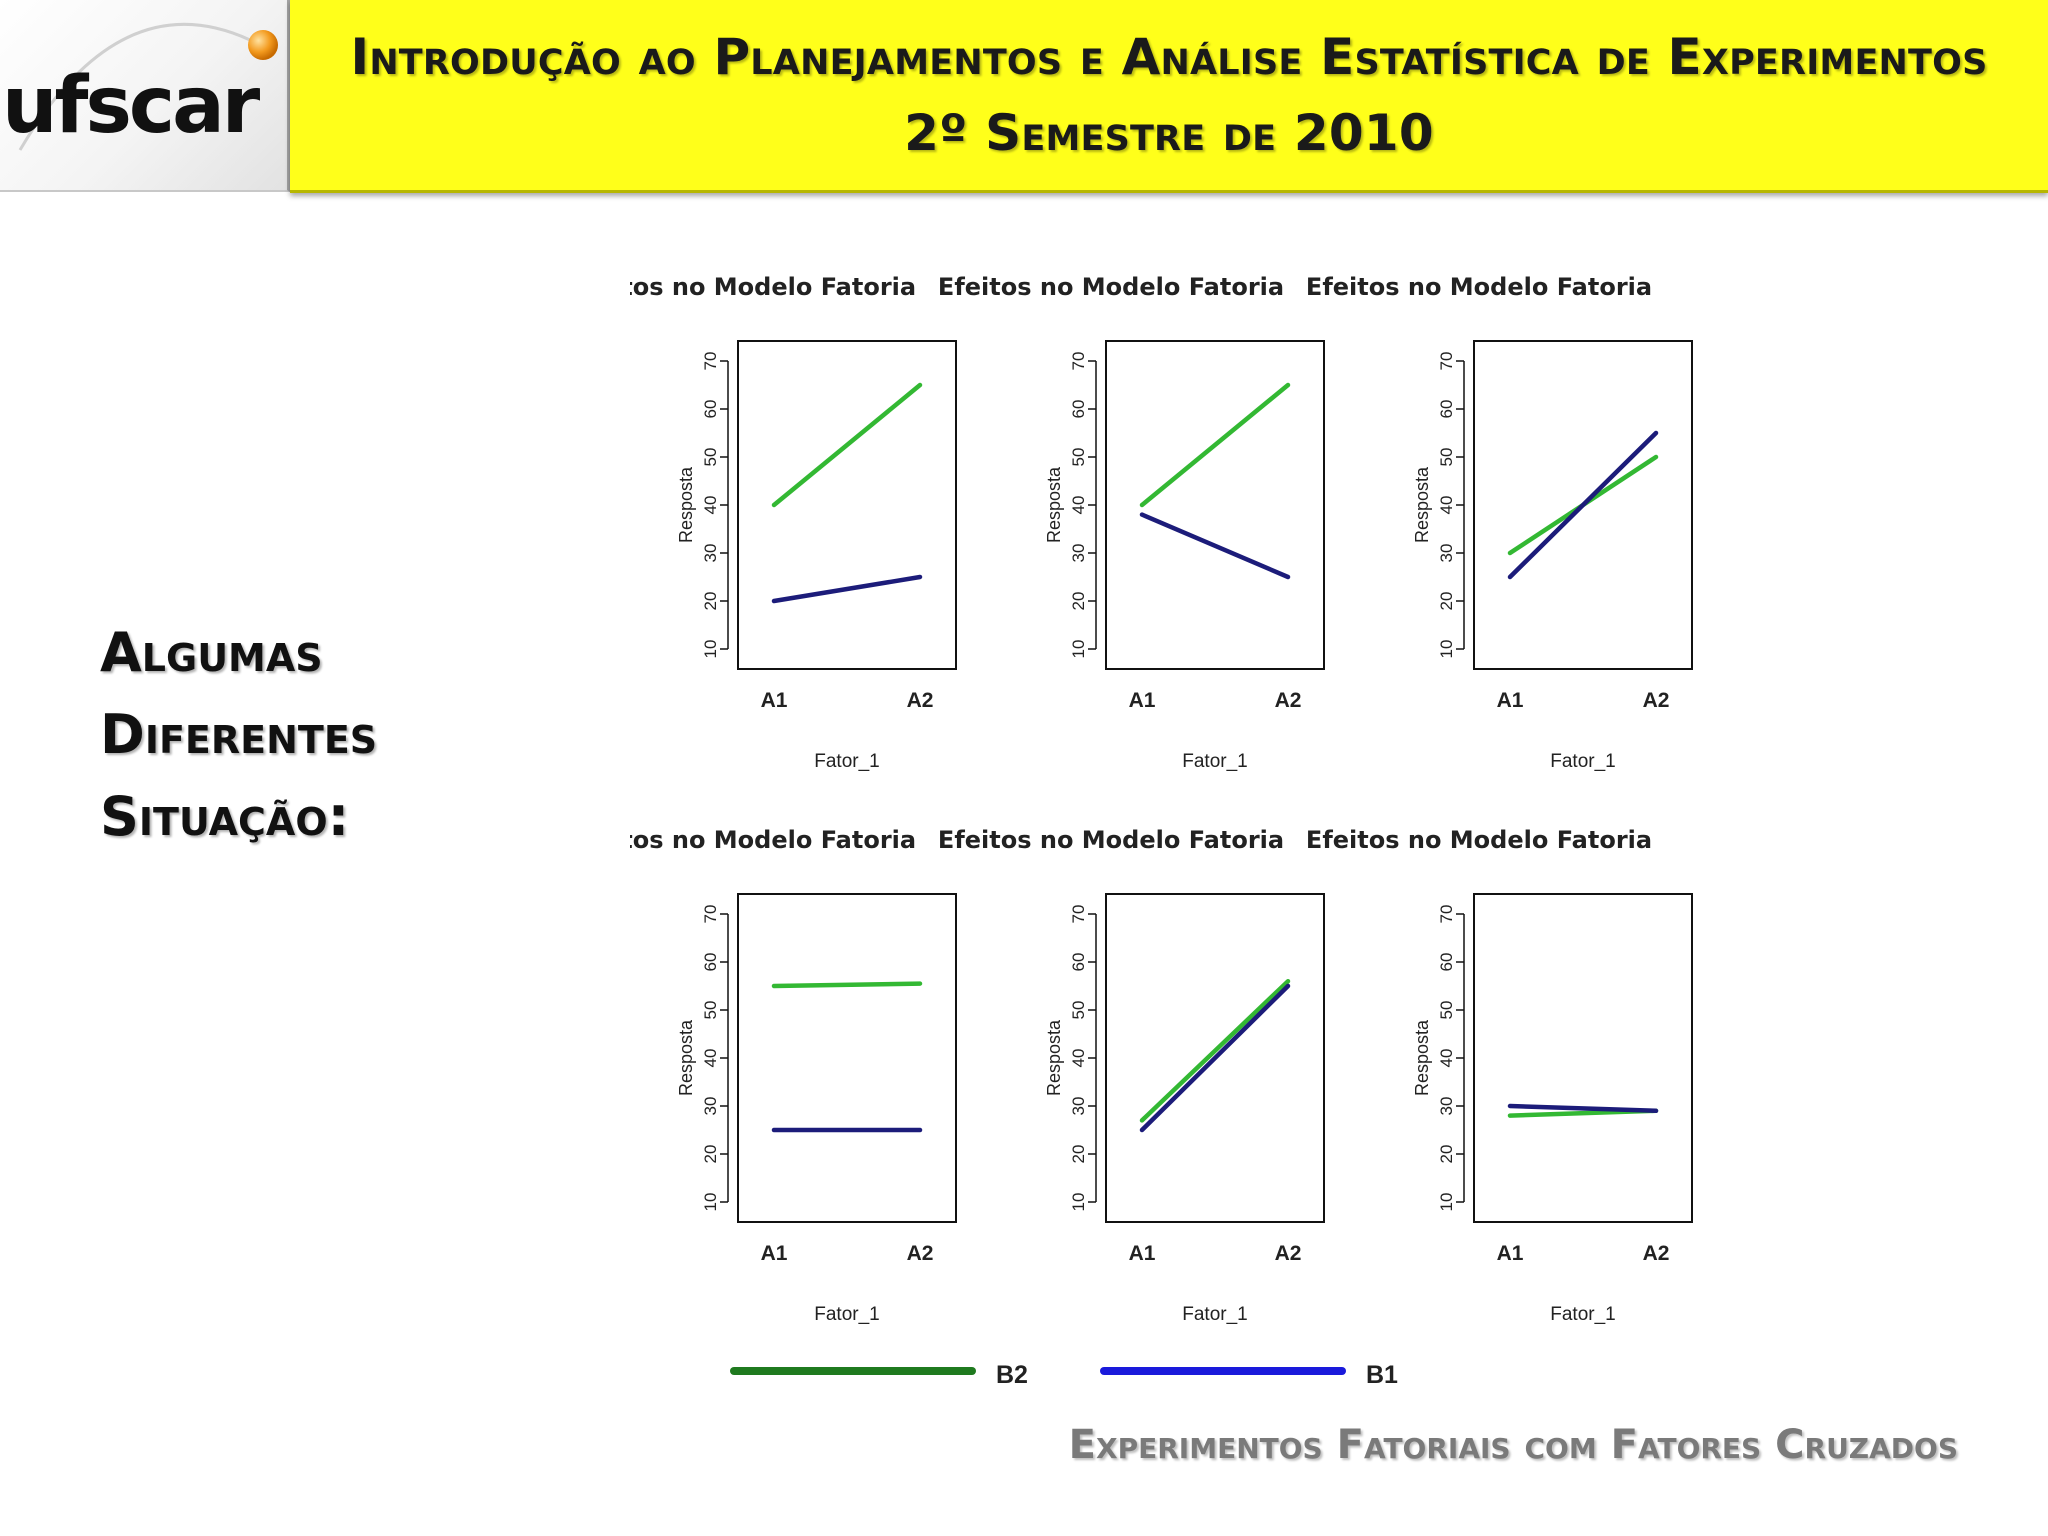  Describe the element at coordinates (131, 106) in the screenshot. I see `logo-text: ufscar` at that location.